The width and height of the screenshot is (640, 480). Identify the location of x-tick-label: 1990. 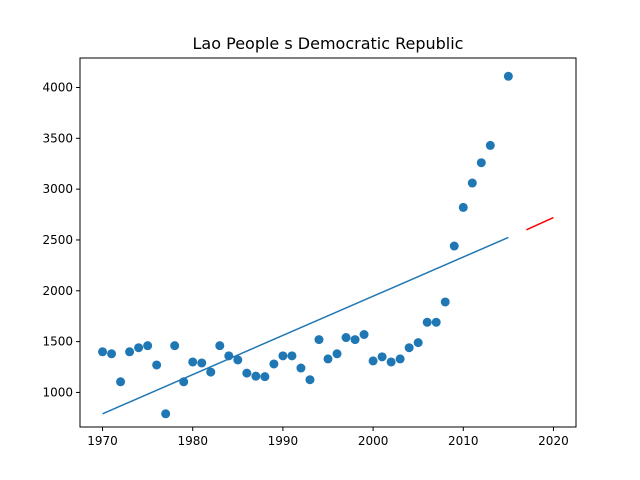
(283, 441).